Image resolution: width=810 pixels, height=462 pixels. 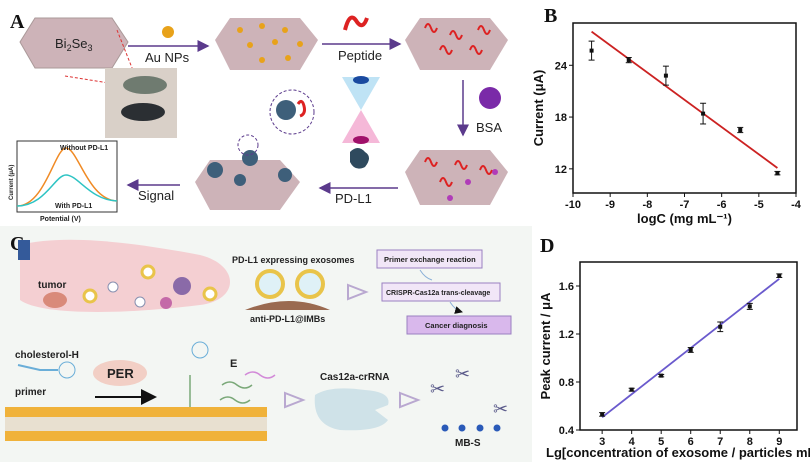 What do you see at coordinates (359, 158) in the screenshot?
I see `pd-l1-protein-icon` at bounding box center [359, 158].